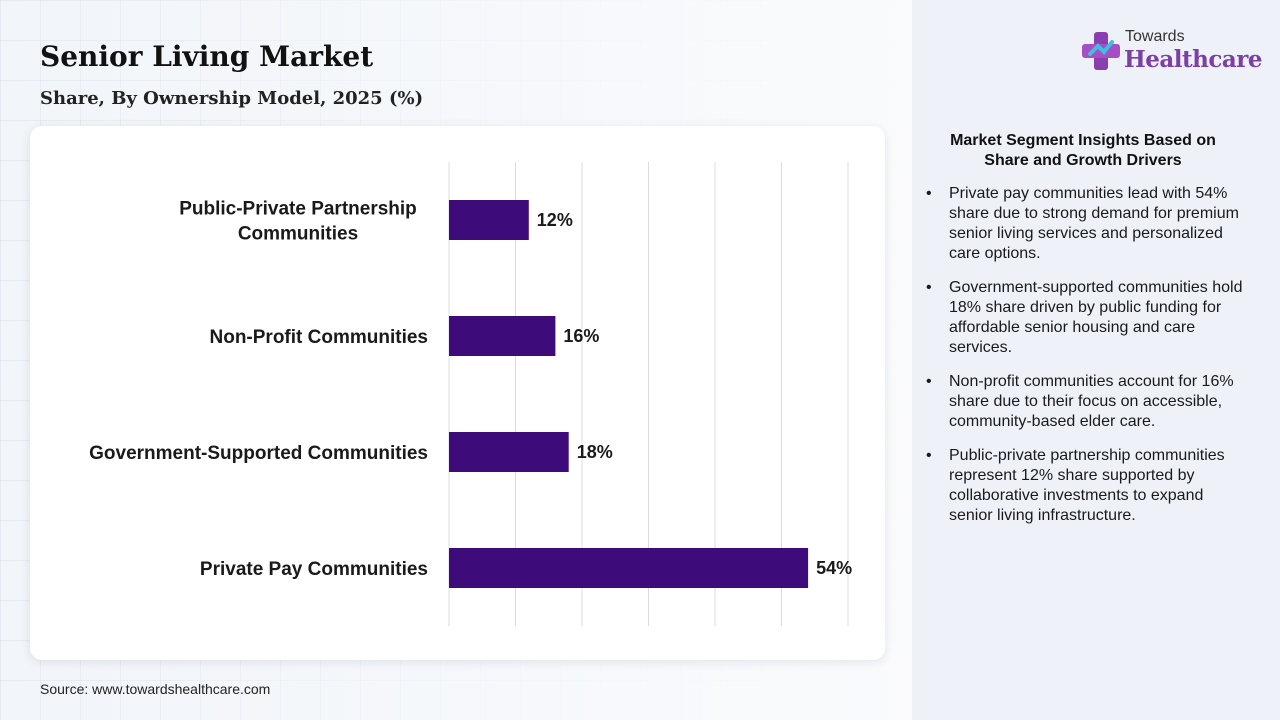 This screenshot has width=1280, height=720. I want to click on category-label: Government-Supported Communities, so click(258, 453).